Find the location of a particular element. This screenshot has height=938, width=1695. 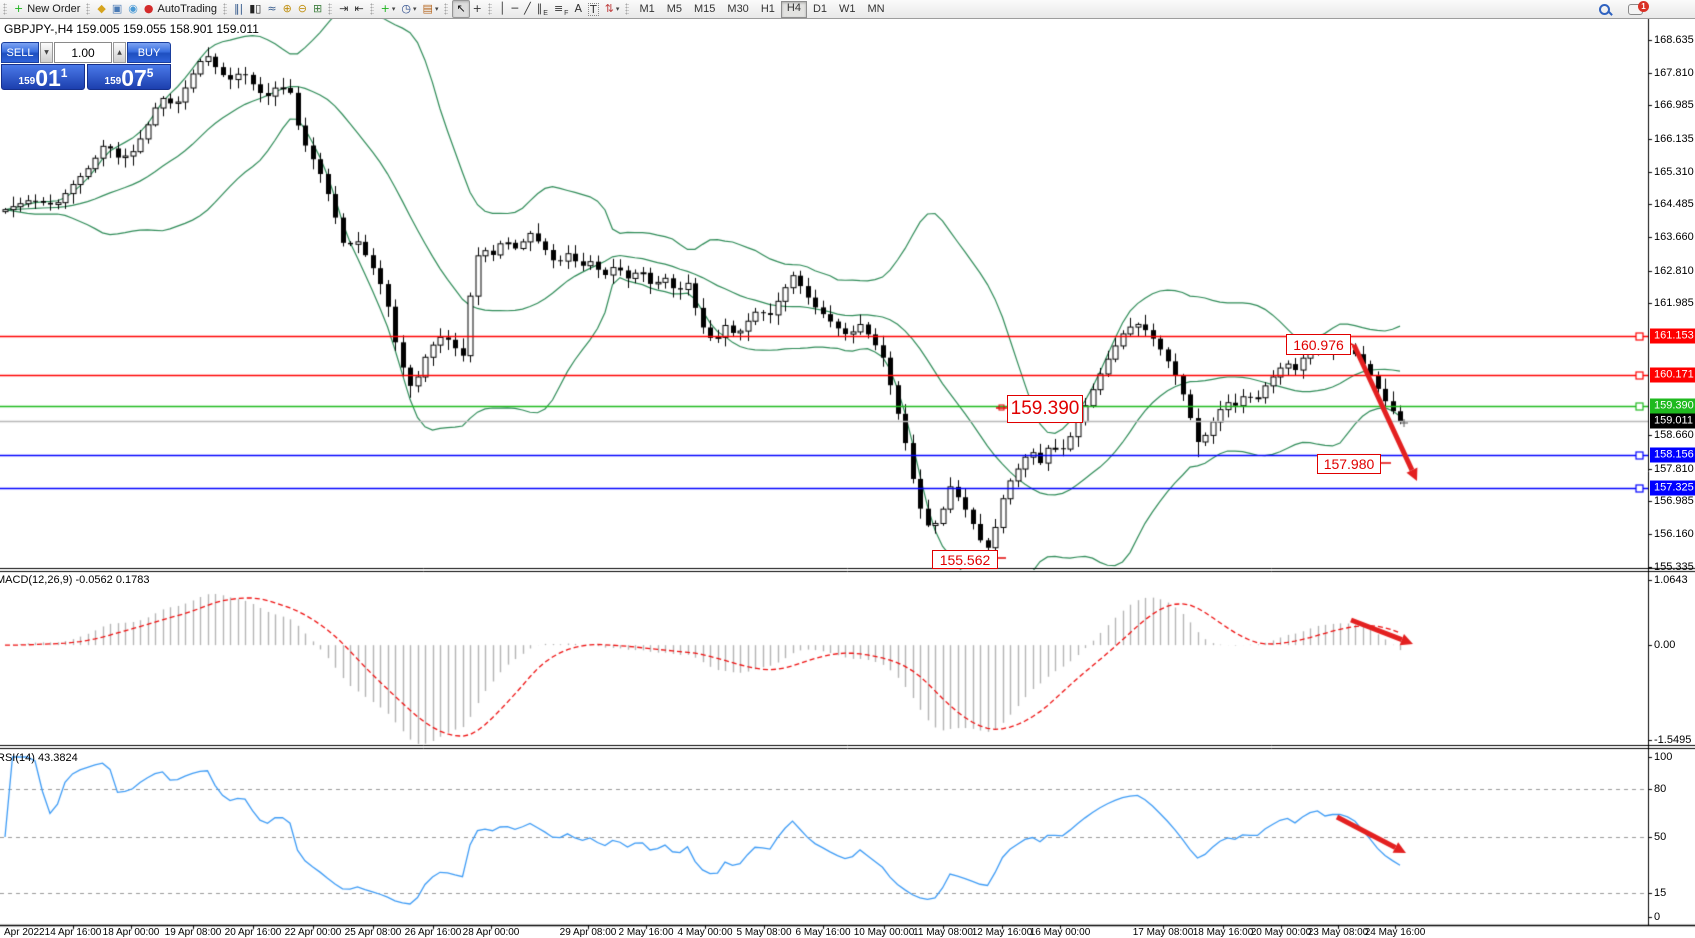

one-click-trade-widget: SELL ▼ ▲ BUY 159 01 1 159 07 5 is located at coordinates (86, 66).